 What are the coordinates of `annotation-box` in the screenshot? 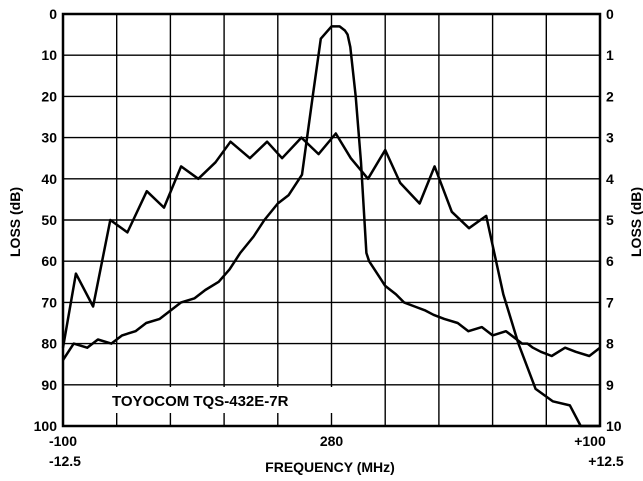 It's located at (227, 400).